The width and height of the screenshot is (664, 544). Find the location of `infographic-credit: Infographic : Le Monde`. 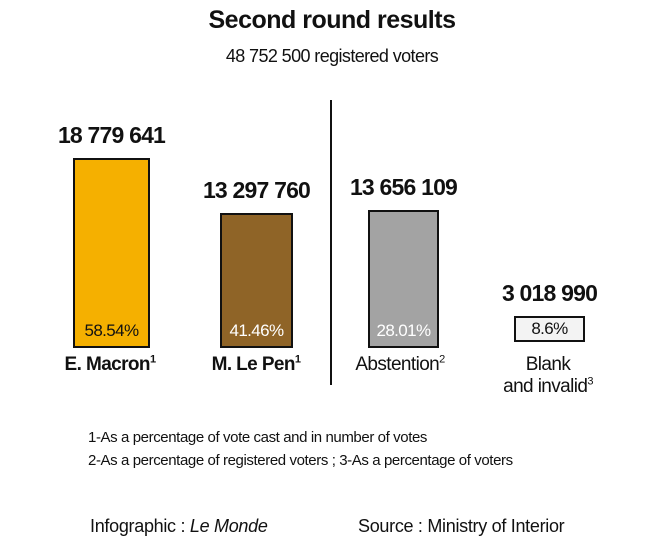

infographic-credit: Infographic : Le Monde is located at coordinates (179, 526).